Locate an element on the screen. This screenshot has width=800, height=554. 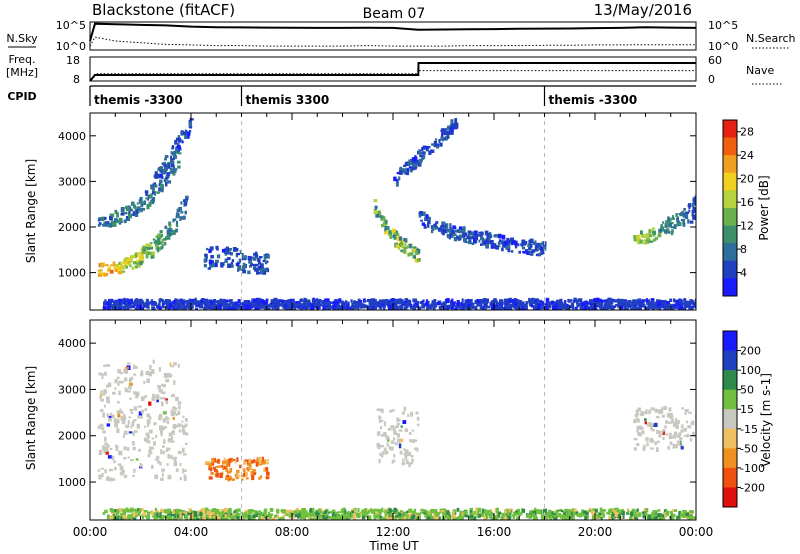
colorbar-cell is located at coordinates (730, 234).